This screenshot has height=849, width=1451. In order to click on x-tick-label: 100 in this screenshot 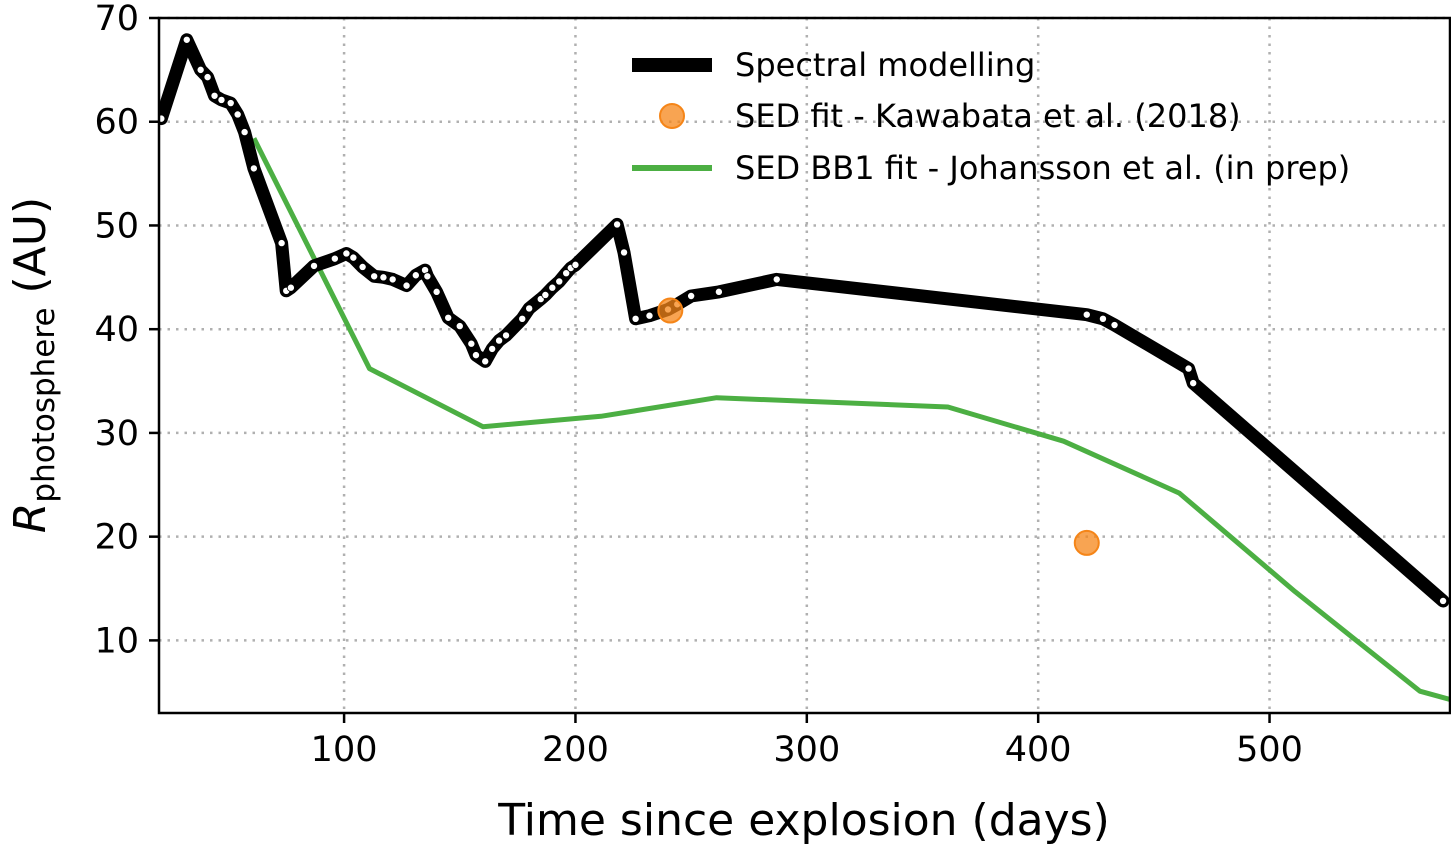, I will do `click(344, 750)`.